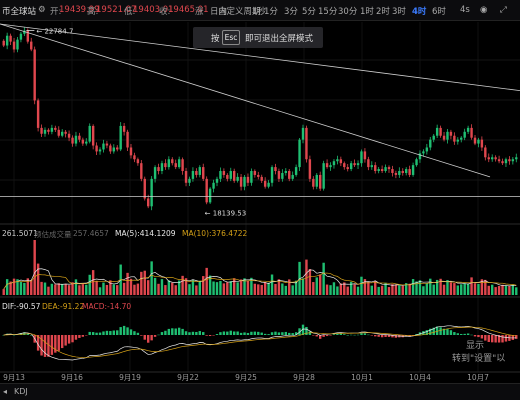 This screenshot has width=520, height=400. What do you see at coordinates (348, 12) in the screenshot?
I see `timeframe-7: 30分` at bounding box center [348, 12].